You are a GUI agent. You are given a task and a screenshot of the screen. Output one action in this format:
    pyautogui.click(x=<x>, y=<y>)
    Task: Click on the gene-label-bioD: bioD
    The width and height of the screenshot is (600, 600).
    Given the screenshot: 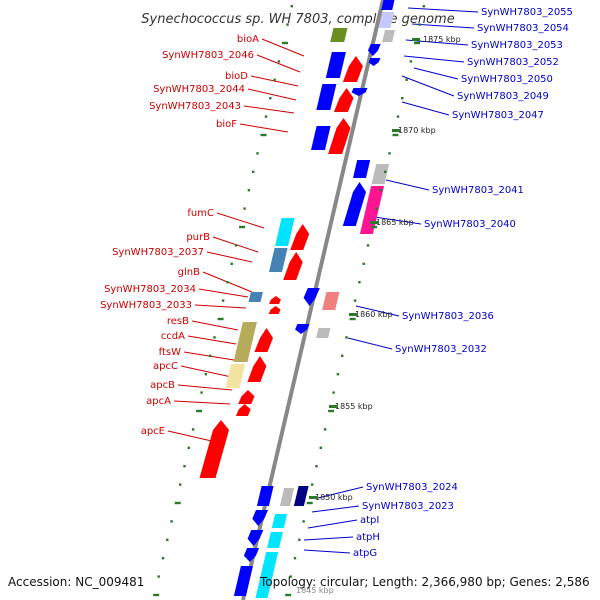 What is the action you would take?
    pyautogui.click(x=236, y=76)
    